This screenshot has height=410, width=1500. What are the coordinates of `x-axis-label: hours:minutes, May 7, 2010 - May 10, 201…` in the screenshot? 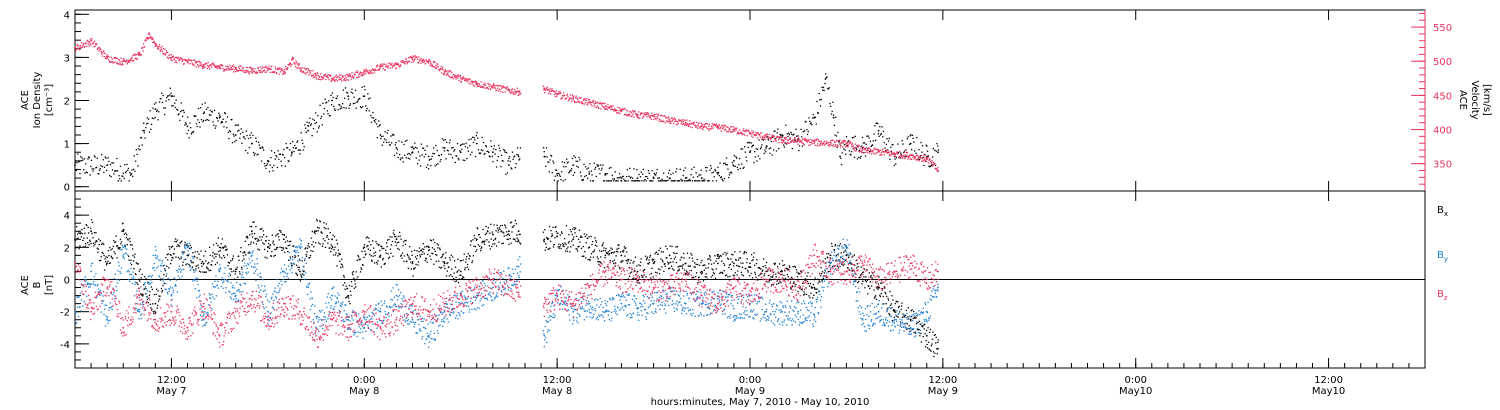 It's located at (760, 402).